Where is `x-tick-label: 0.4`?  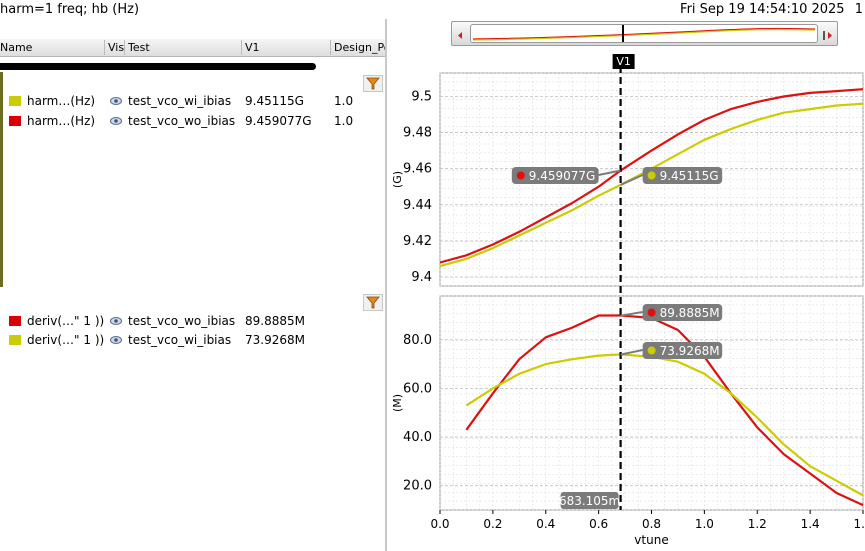 x-tick-label: 0.4 is located at coordinates (545, 524).